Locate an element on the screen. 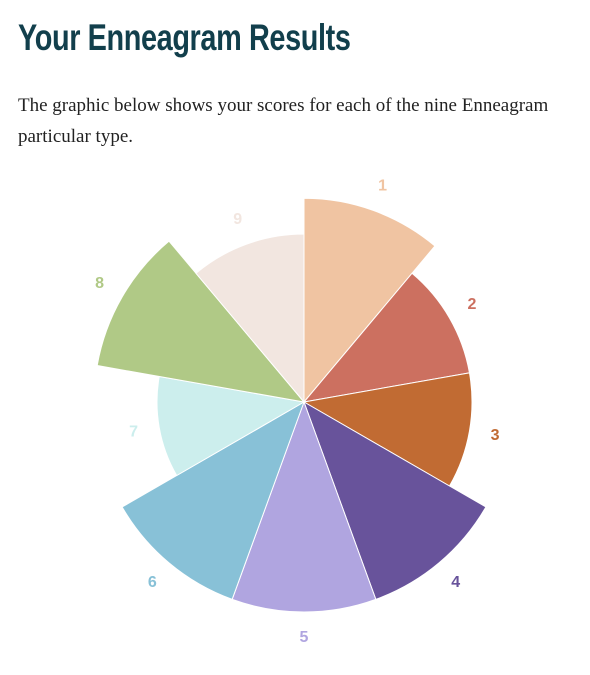 The width and height of the screenshot is (590, 675). page-title: Your Enneagram Results is located at coordinates (184, 37).